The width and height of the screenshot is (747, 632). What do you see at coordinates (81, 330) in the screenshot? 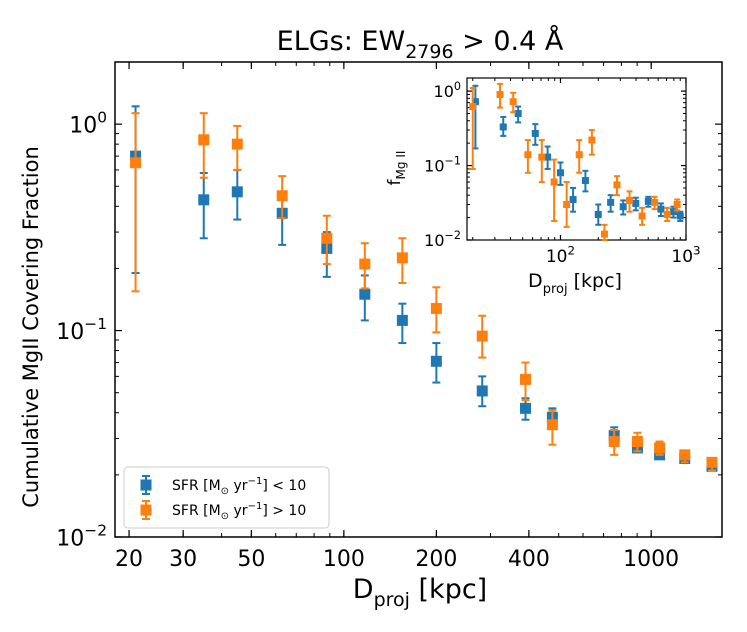
I see `main-y-tick-label: 10⁻¹` at bounding box center [81, 330].